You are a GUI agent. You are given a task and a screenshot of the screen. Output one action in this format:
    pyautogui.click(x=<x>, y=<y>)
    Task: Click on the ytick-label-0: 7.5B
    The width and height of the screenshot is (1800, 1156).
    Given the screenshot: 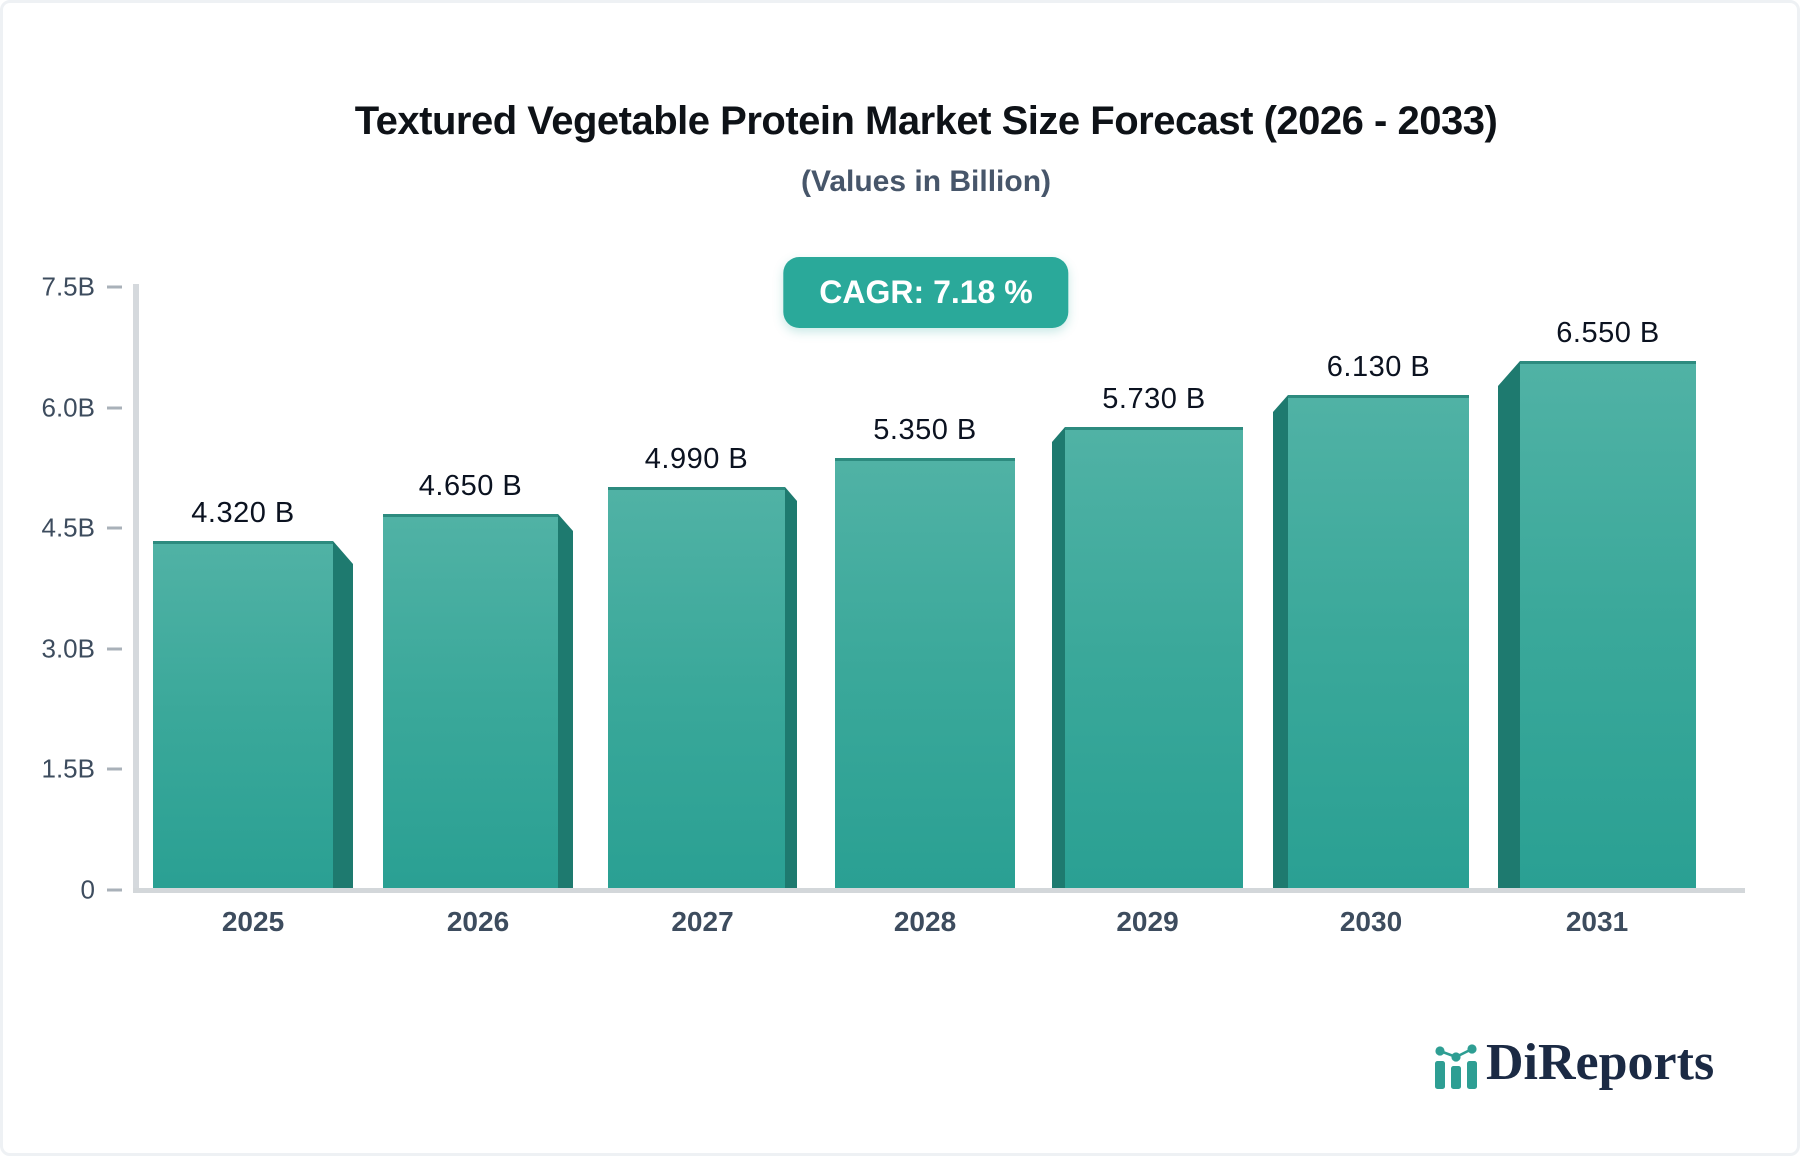 What is the action you would take?
    pyautogui.click(x=68, y=286)
    